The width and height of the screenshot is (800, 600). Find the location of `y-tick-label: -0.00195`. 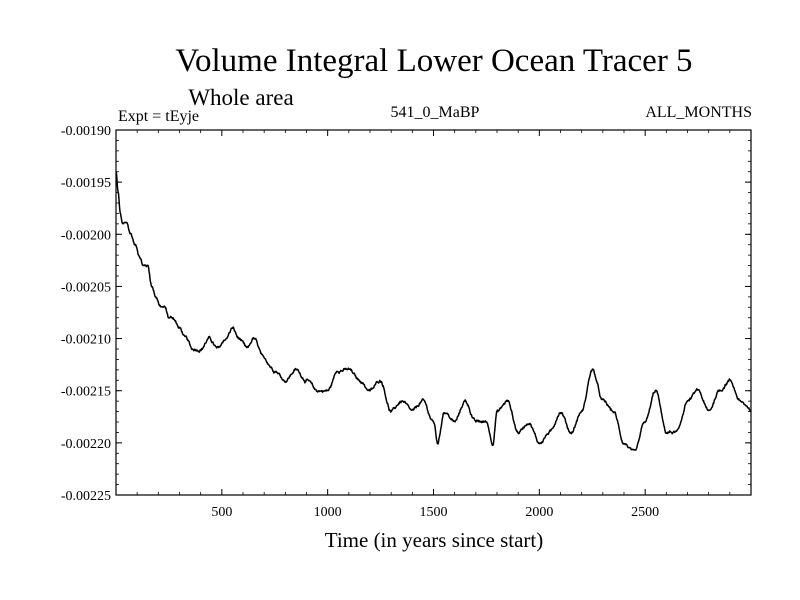

y-tick-label: -0.00195 is located at coordinates (86, 183).